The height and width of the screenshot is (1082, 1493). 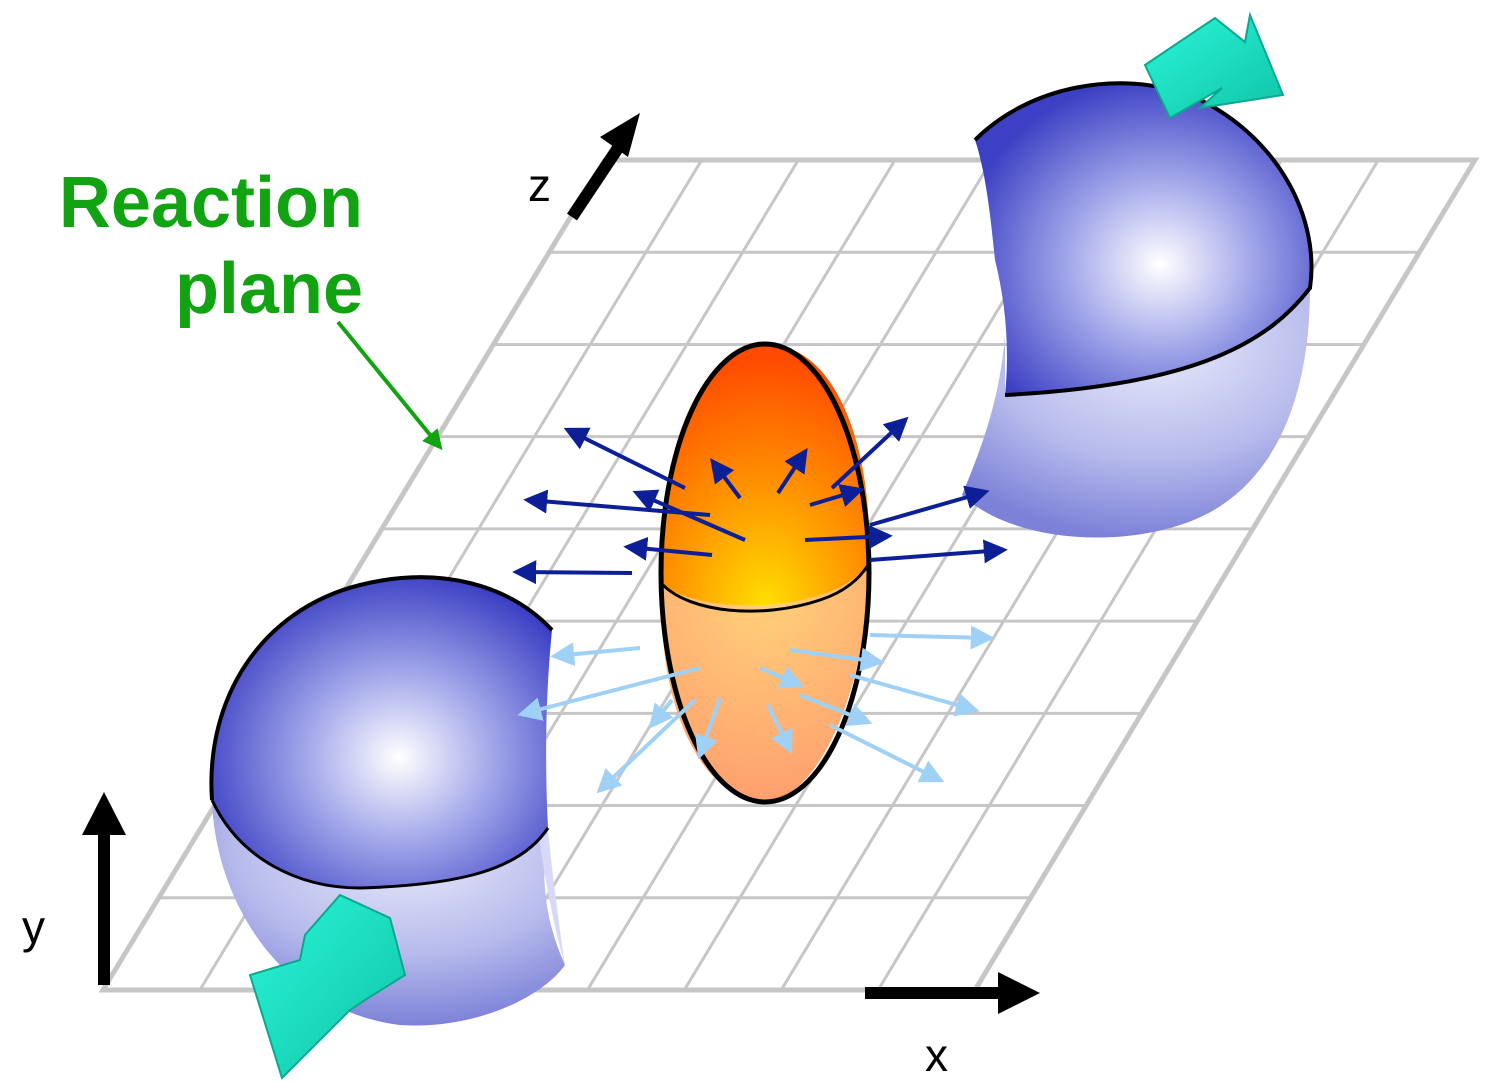 I want to click on beam-direction-arrow-top, so click(x=1214, y=65).